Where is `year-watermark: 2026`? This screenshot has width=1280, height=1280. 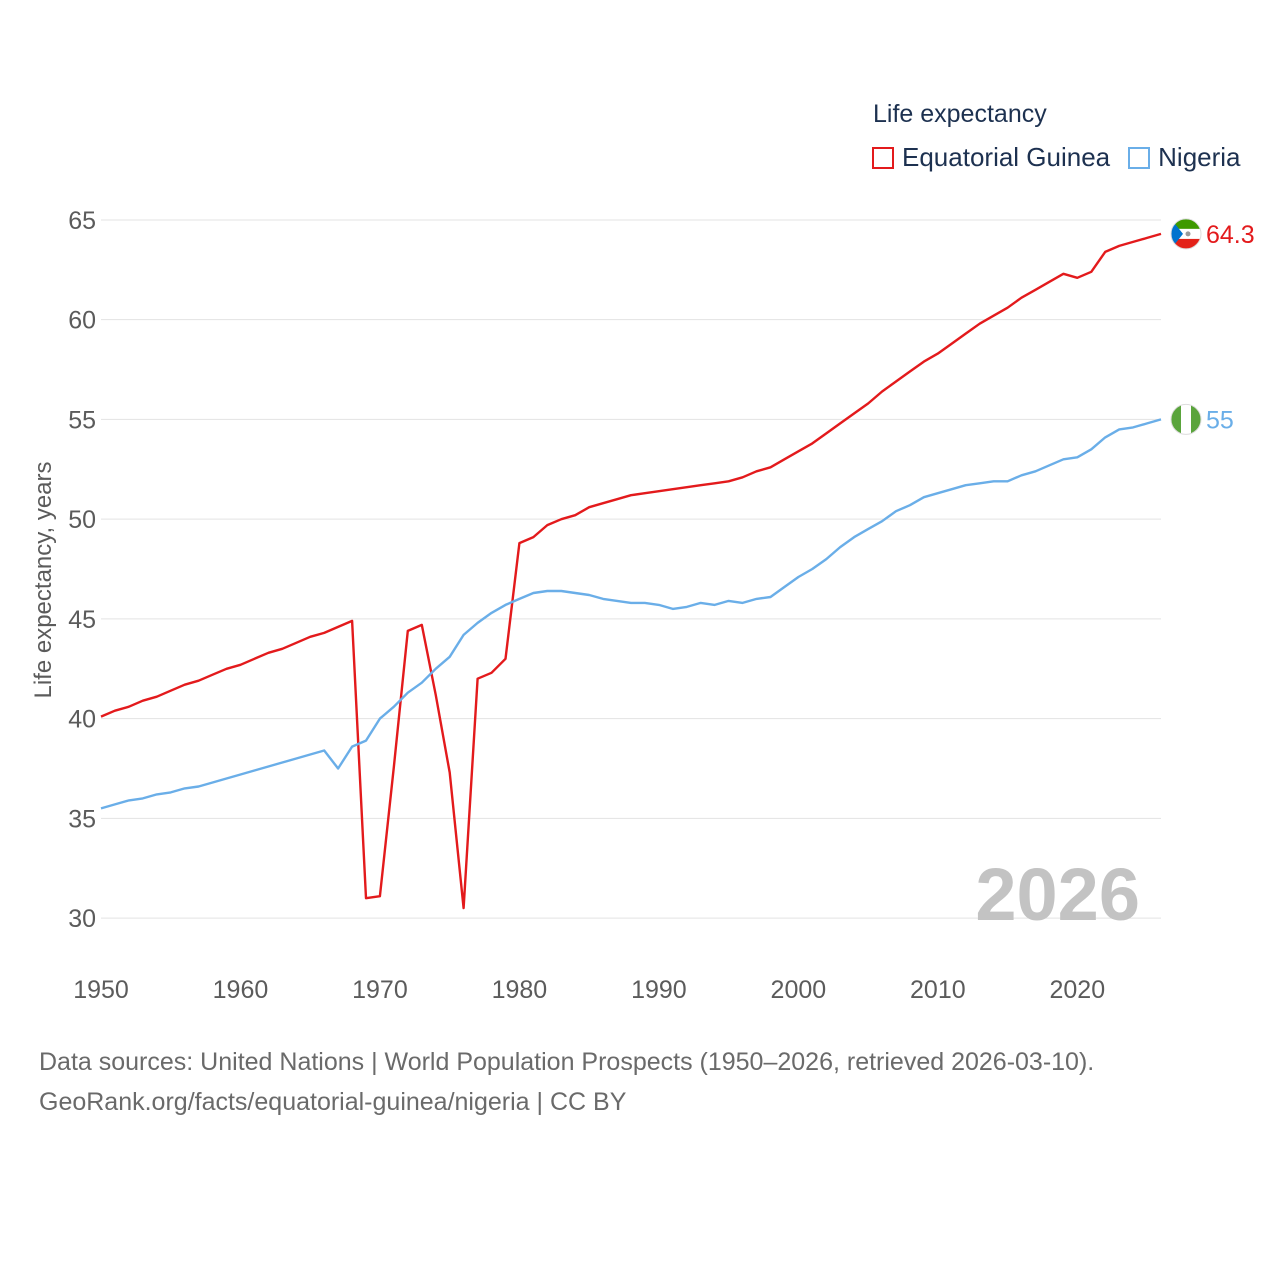
year-watermark: 2026 is located at coordinates (1057, 894).